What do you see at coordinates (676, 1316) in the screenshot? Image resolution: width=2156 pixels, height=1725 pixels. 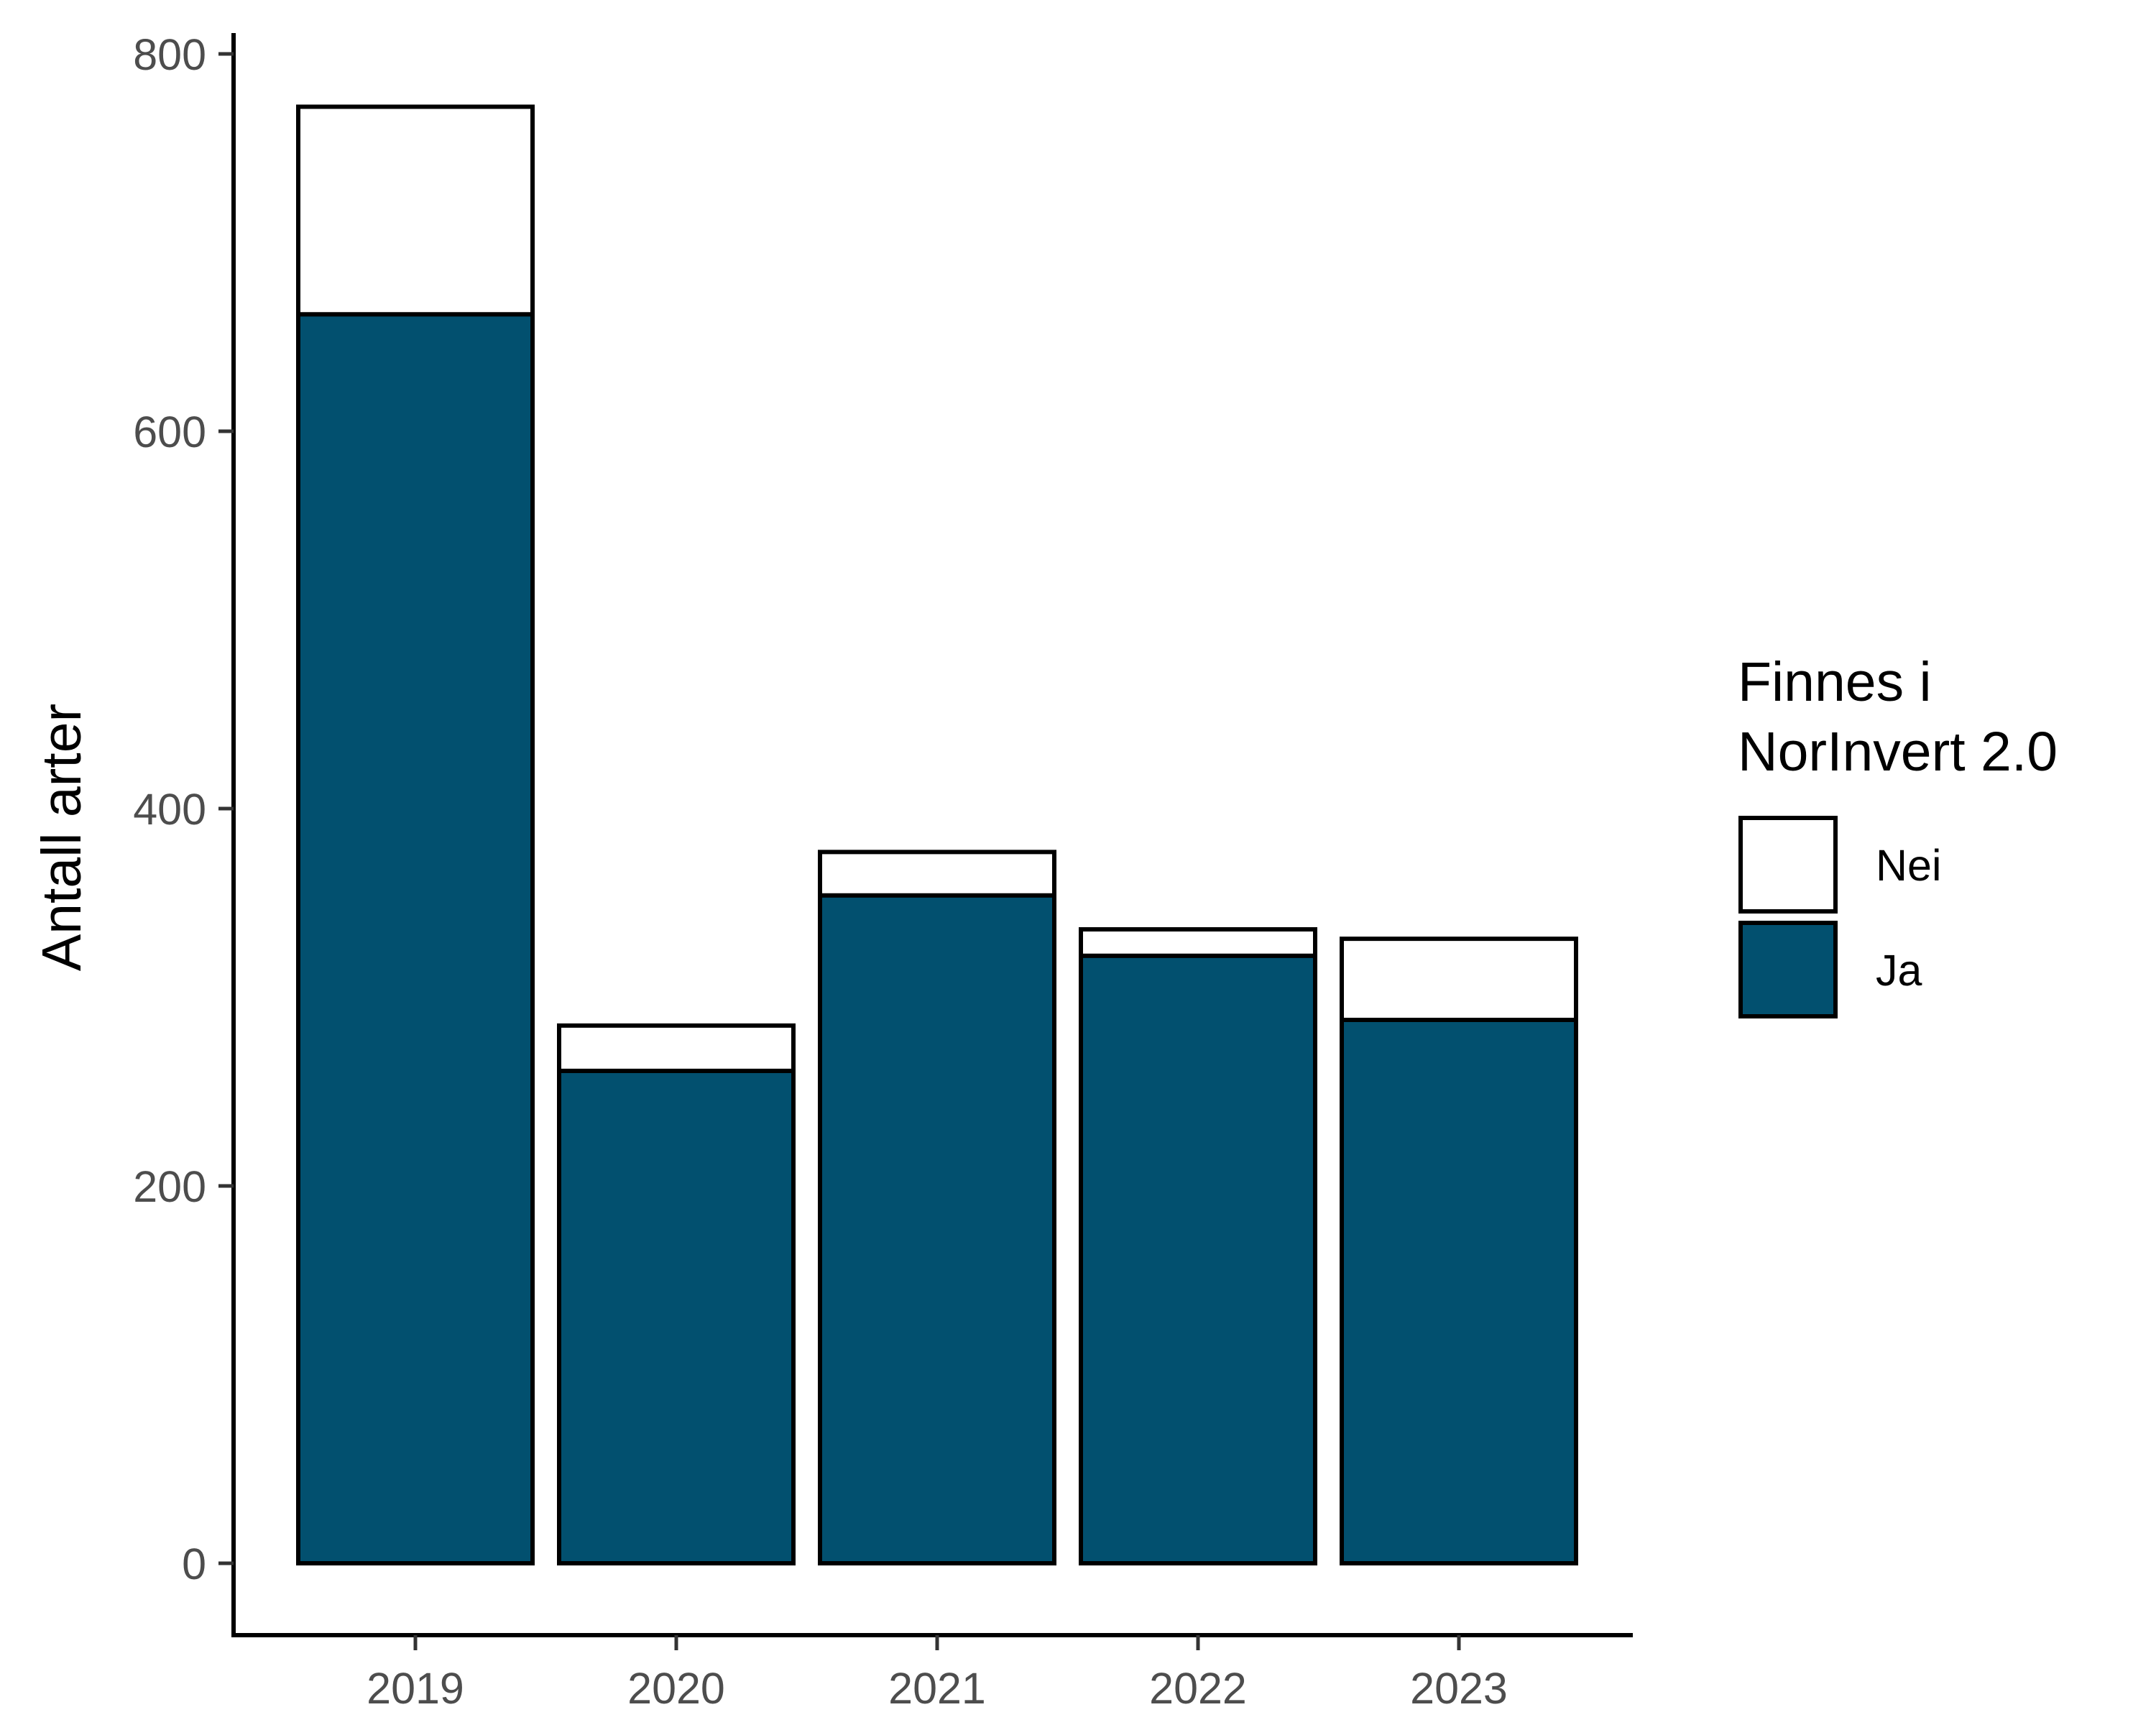 I see `bar-2020-ja` at bounding box center [676, 1316].